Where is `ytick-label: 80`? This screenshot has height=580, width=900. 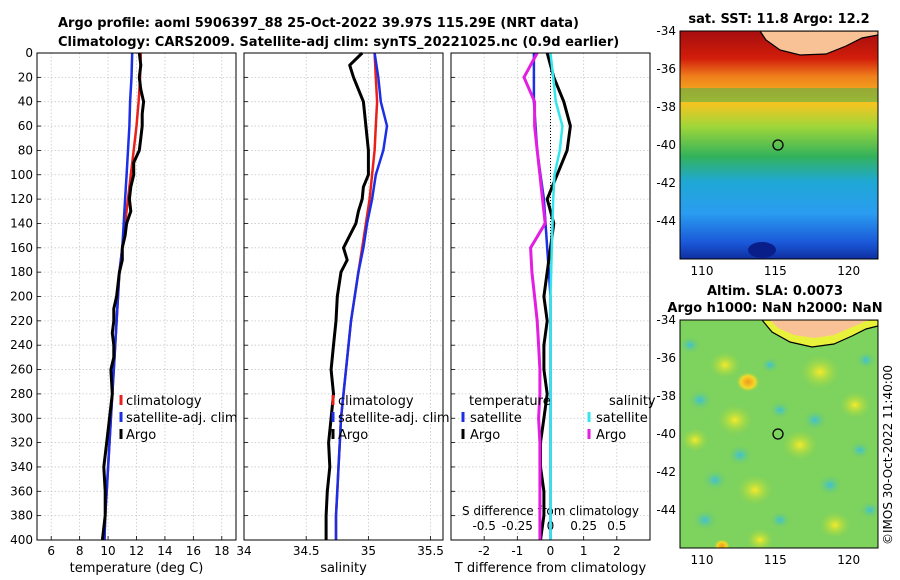 ytick-label: 80 is located at coordinates (25, 150).